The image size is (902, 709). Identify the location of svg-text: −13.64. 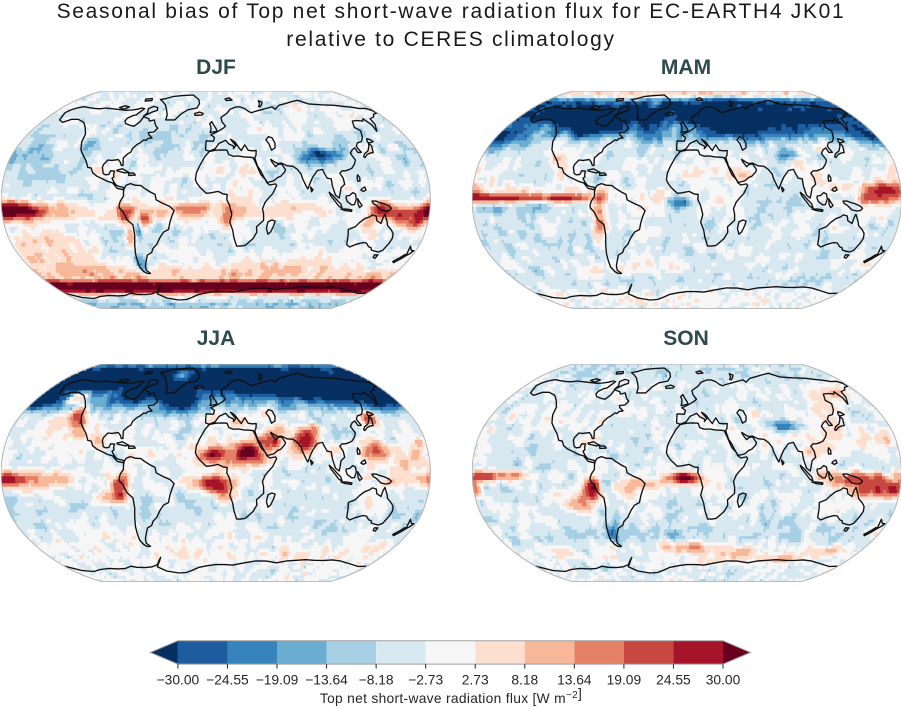
(326, 680).